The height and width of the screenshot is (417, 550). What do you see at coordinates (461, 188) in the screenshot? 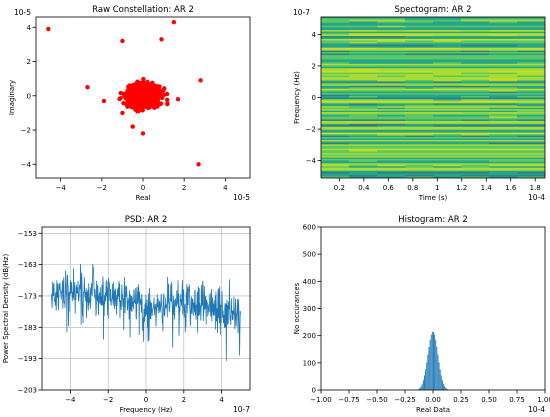
I see `x-tick-label: 1.2` at bounding box center [461, 188].